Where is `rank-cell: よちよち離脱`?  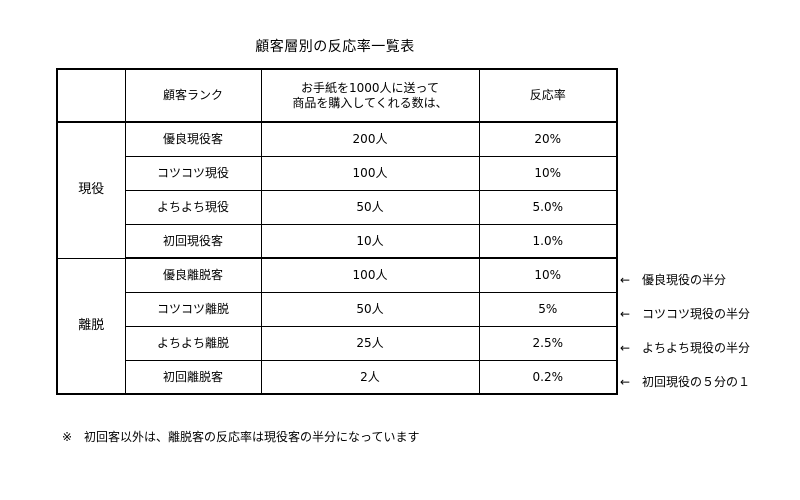
rank-cell: よちよち離脱 is located at coordinates (193, 343).